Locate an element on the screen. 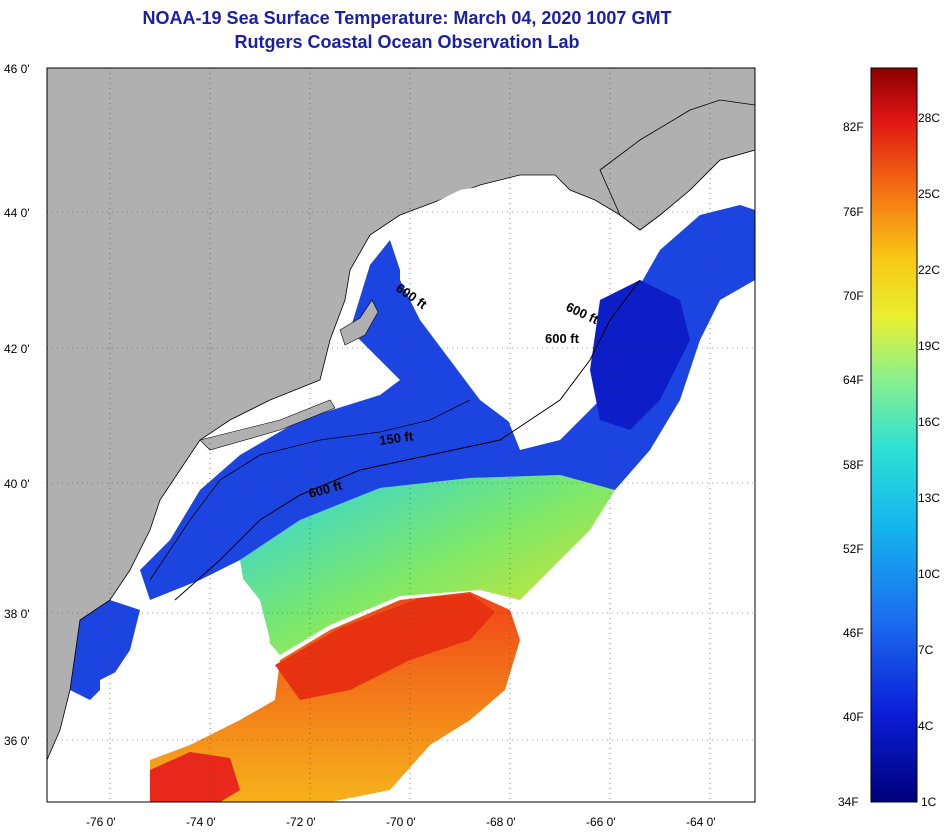 This screenshot has height=832, width=944. deep-cold-water is located at coordinates (640, 355).